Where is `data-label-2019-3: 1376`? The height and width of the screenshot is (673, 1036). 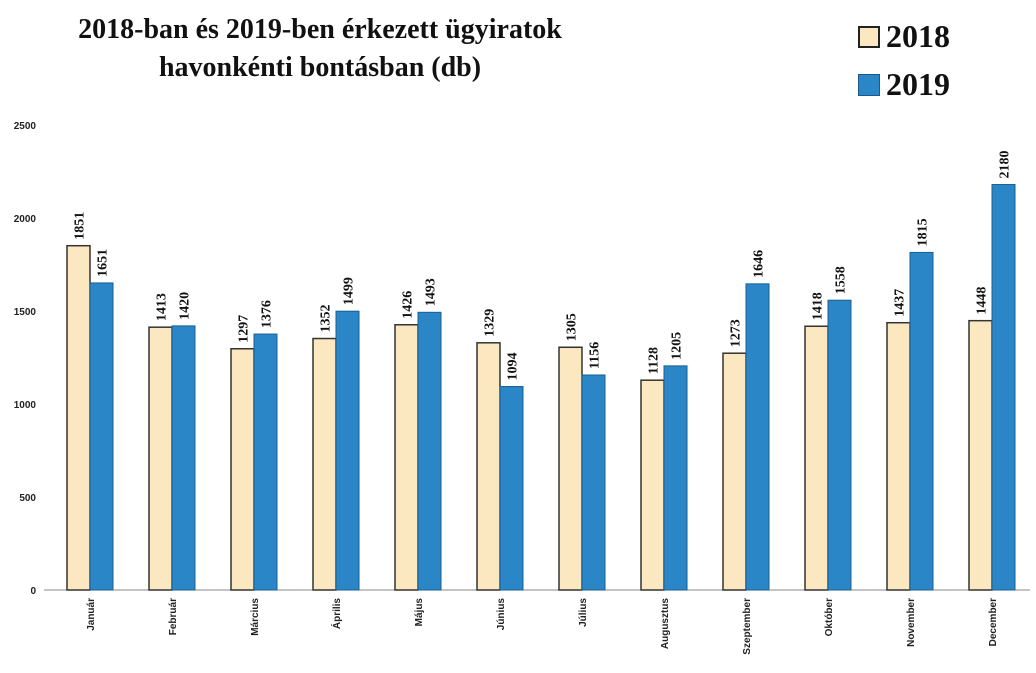 data-label-2019-3: 1376 is located at coordinates (267, 314).